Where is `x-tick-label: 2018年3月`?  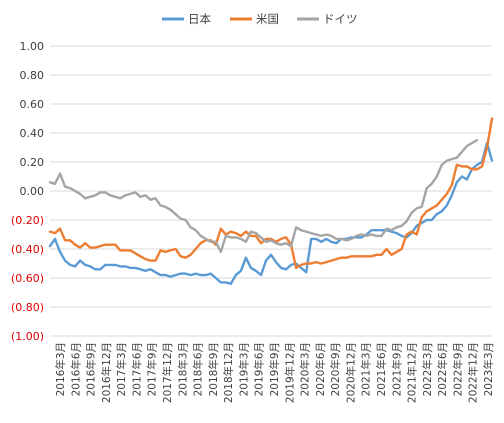 x-tick-label: 2018年3月 is located at coordinates (182, 369).